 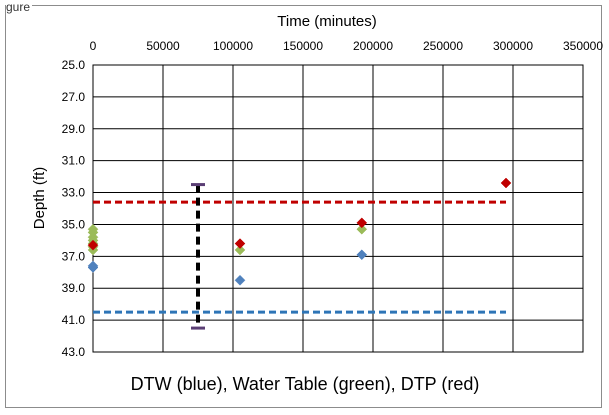 I want to click on x-axis-title: Time (minutes), so click(x=326, y=21).